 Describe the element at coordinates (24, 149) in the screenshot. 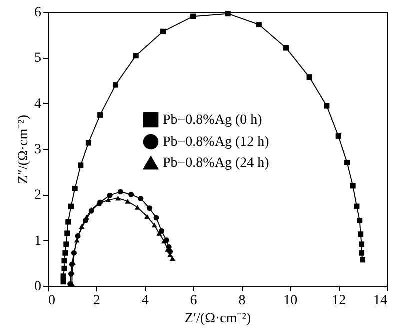

I see `y-axis-title: Z″/(Ω·cm⁻²)` at that location.